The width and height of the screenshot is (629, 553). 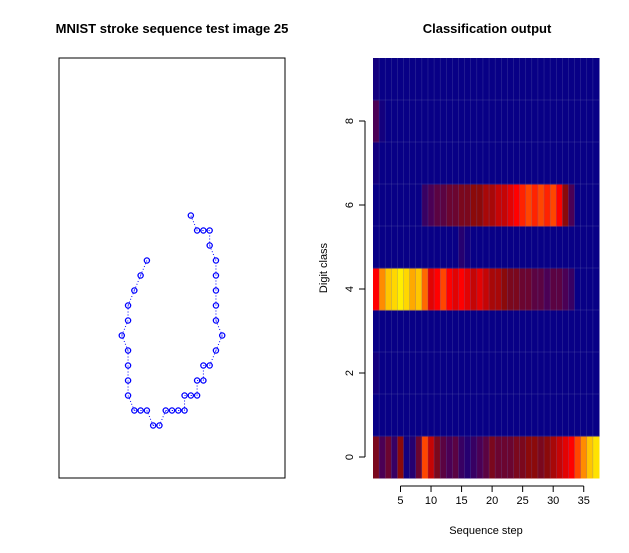 I want to click on x-tick-label: 20, so click(x=492, y=501).